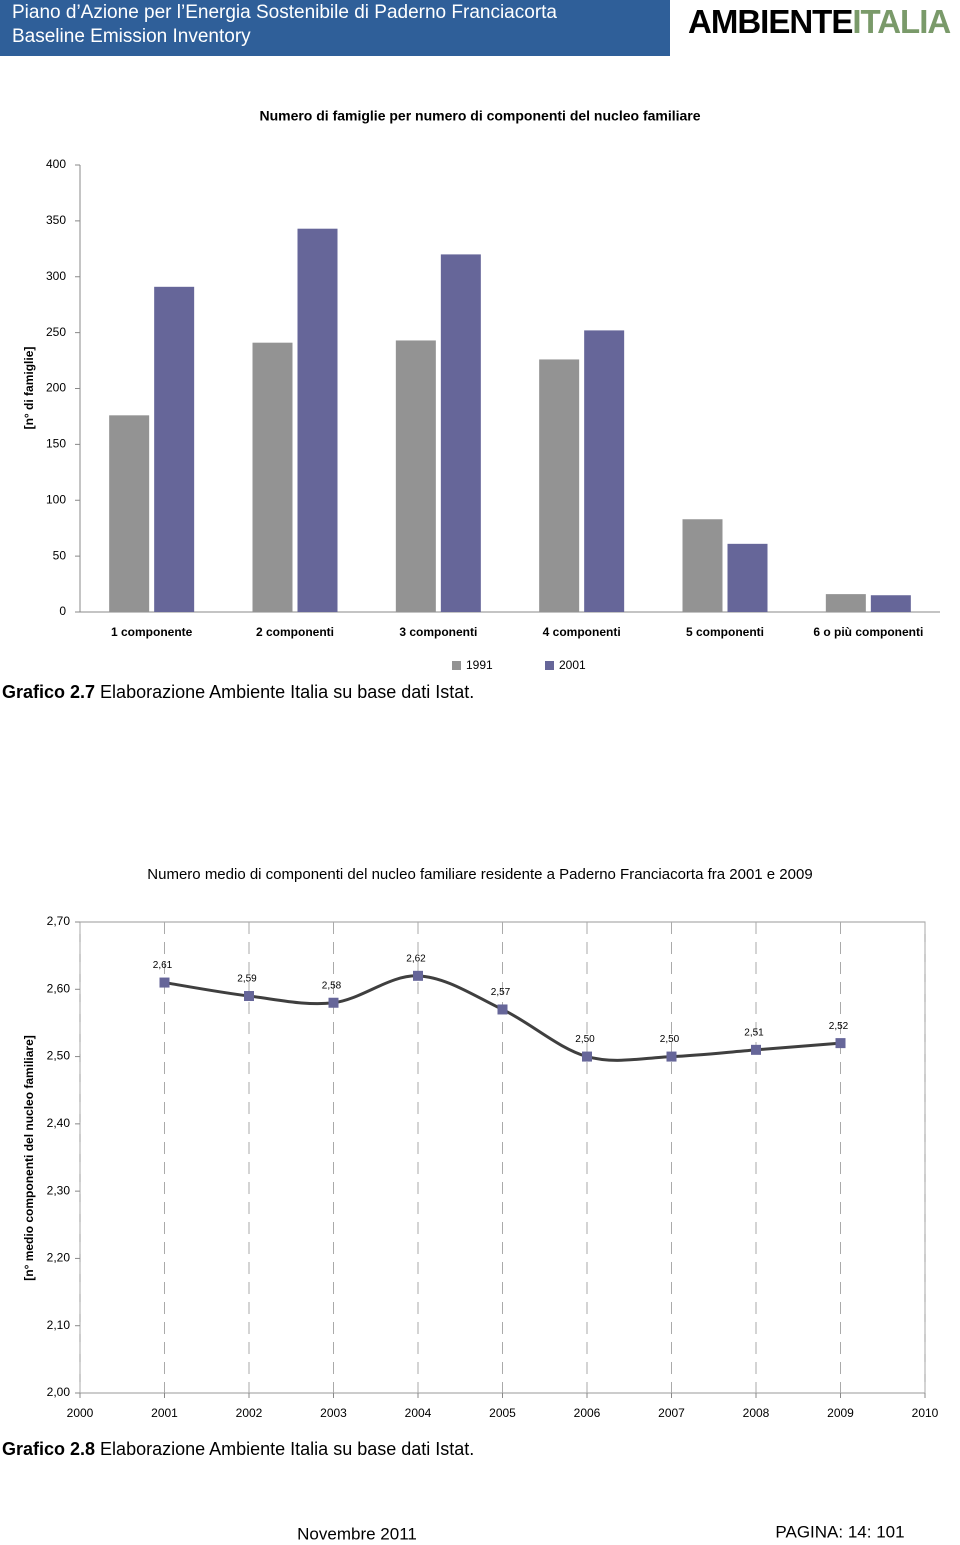  Describe the element at coordinates (770, 21) in the screenshot. I see `logo-left: AMBIENTE` at that location.